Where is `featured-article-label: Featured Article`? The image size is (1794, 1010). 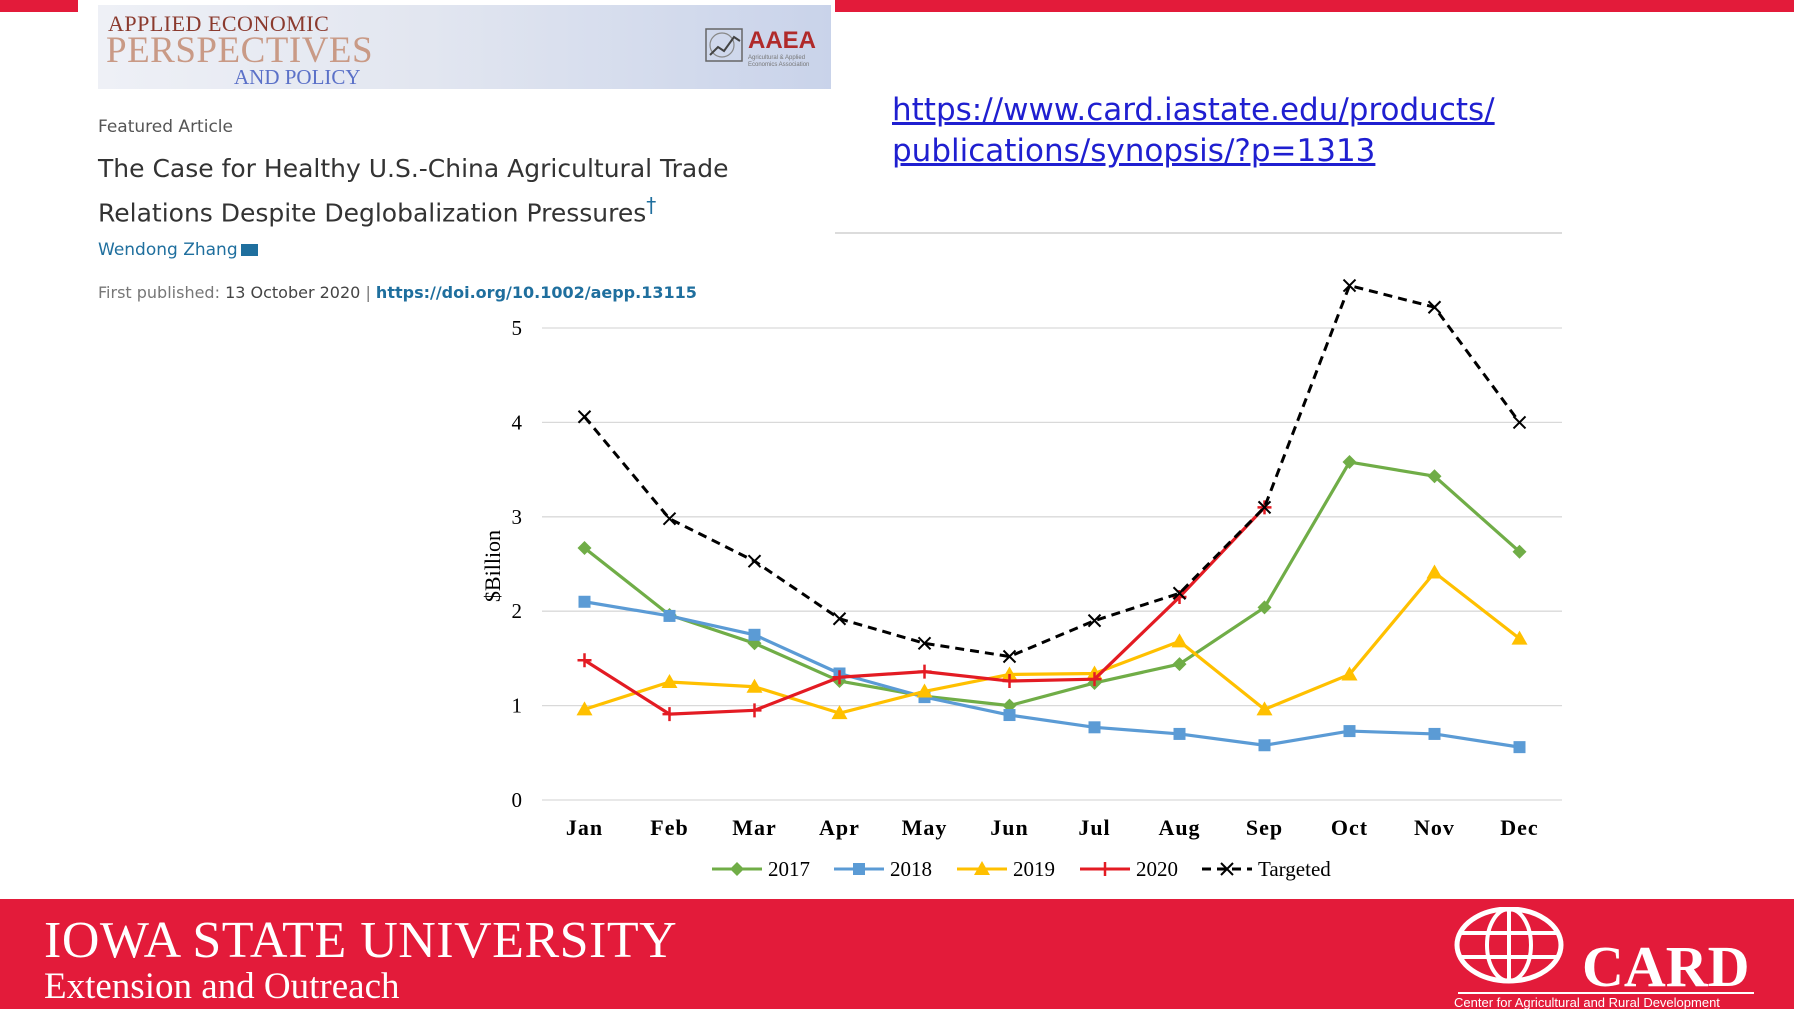
featured-article-label: Featured Article is located at coordinates (165, 127).